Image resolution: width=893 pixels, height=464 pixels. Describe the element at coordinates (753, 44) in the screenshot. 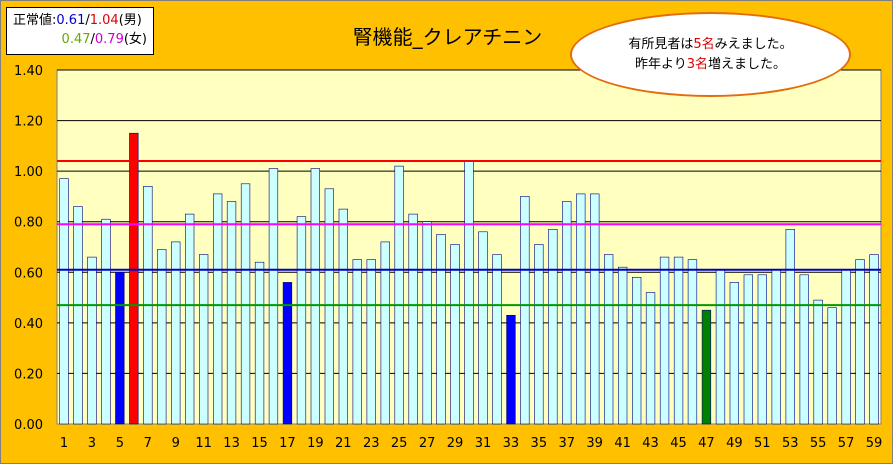

I see `note-text-1b: みえました。` at that location.